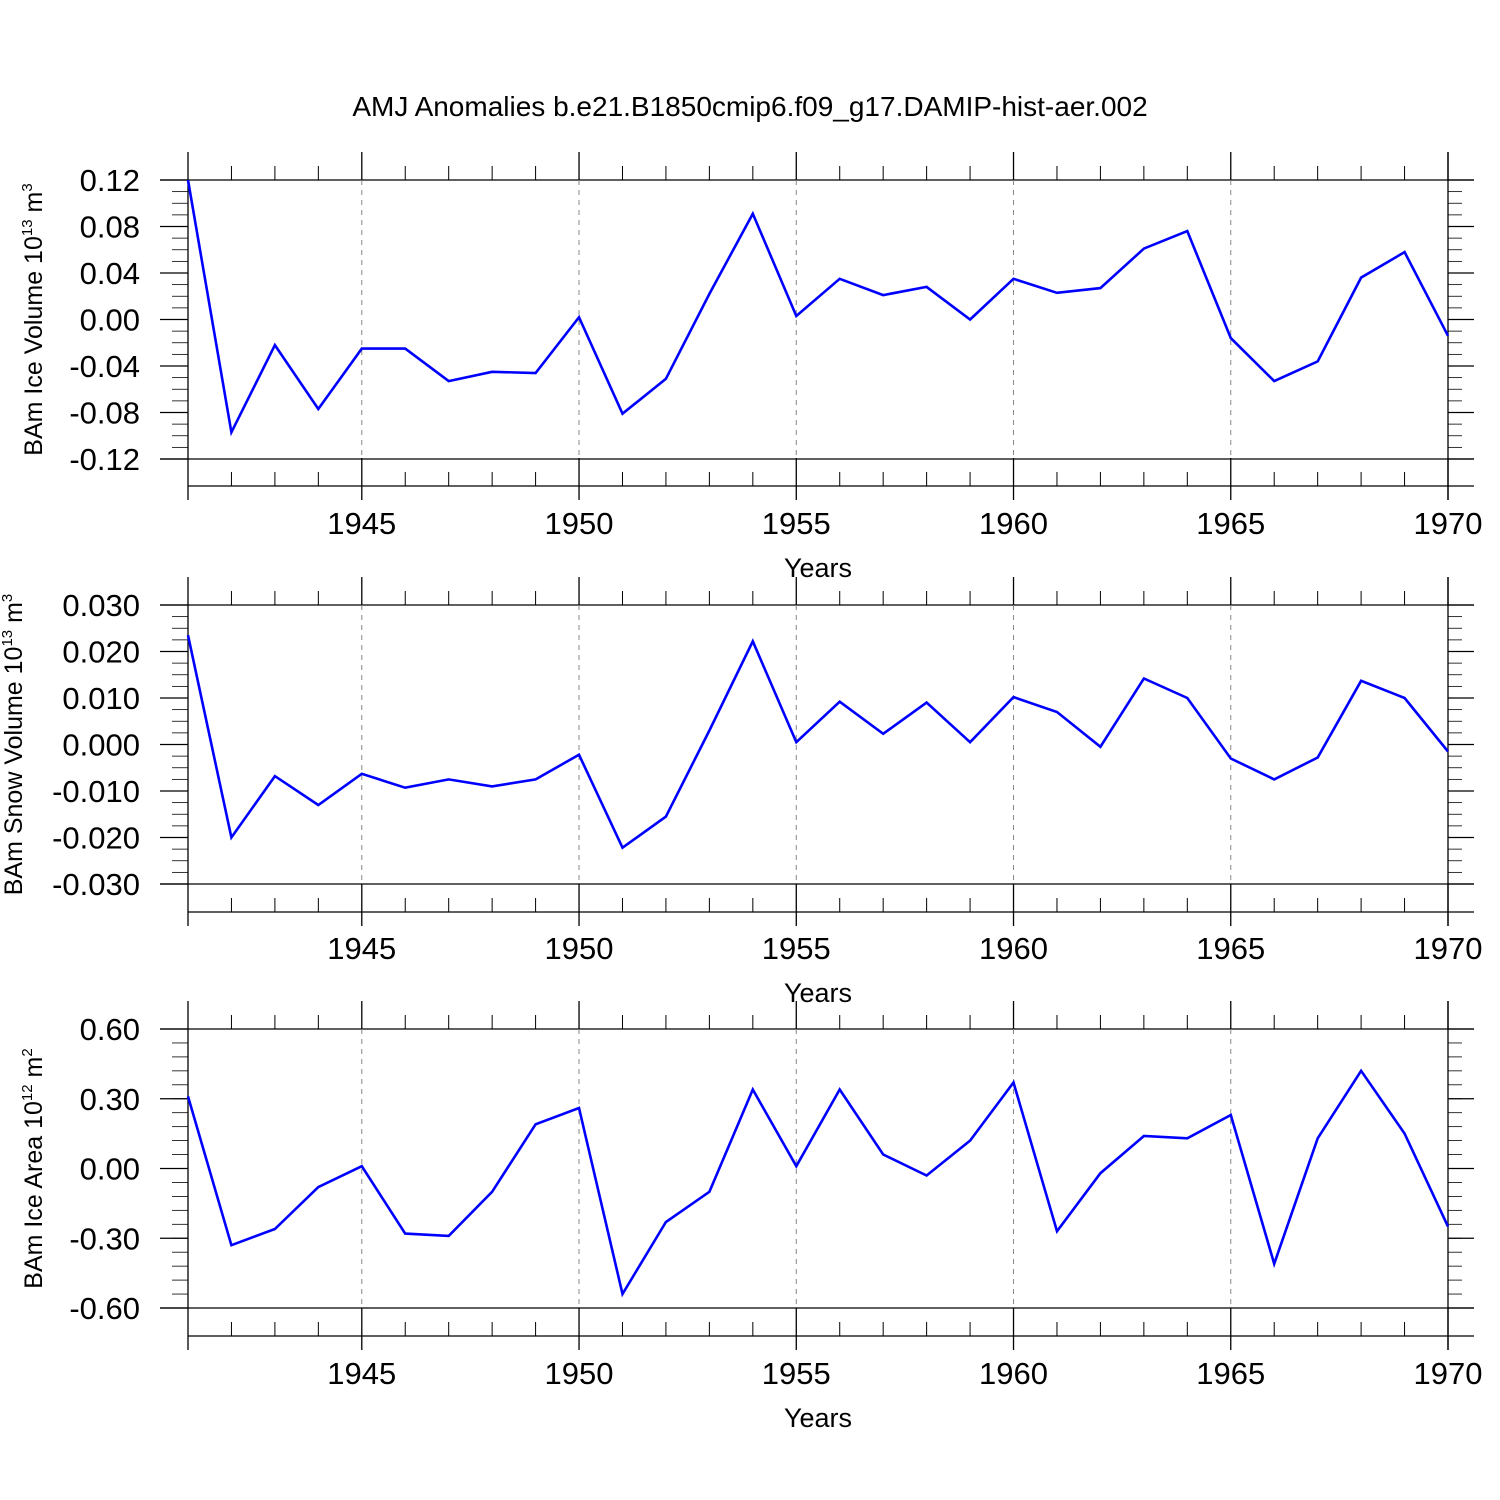 The image size is (1500, 1500). Describe the element at coordinates (96, 884) in the screenshot. I see `y-tick-label: -0.030` at that location.